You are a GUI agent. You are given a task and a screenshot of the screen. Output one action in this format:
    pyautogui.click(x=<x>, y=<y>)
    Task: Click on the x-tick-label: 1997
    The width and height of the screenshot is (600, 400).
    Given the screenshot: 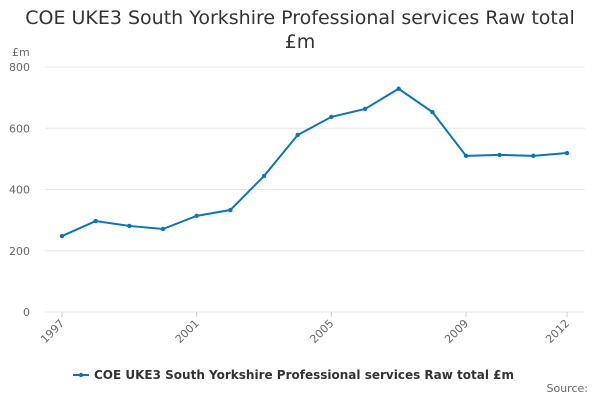 What is the action you would take?
    pyautogui.click(x=52, y=331)
    